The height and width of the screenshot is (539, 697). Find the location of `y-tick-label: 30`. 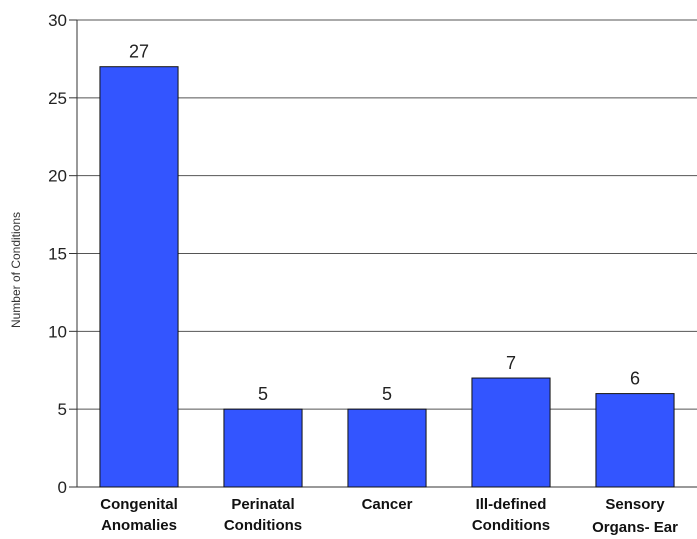

y-tick-label: 30 is located at coordinates (57, 20).